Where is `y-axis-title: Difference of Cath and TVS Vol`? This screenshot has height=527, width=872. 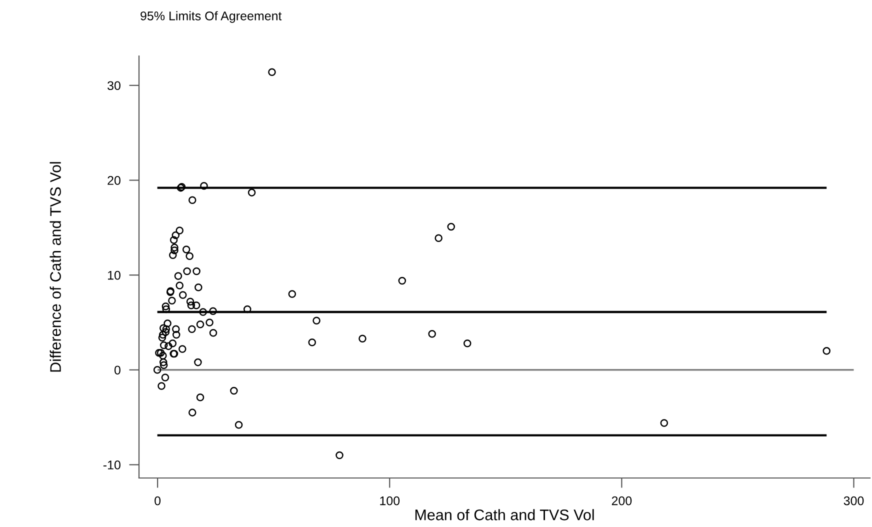
y-axis-title: Difference of Cath and TVS Vol is located at coordinates (55, 267).